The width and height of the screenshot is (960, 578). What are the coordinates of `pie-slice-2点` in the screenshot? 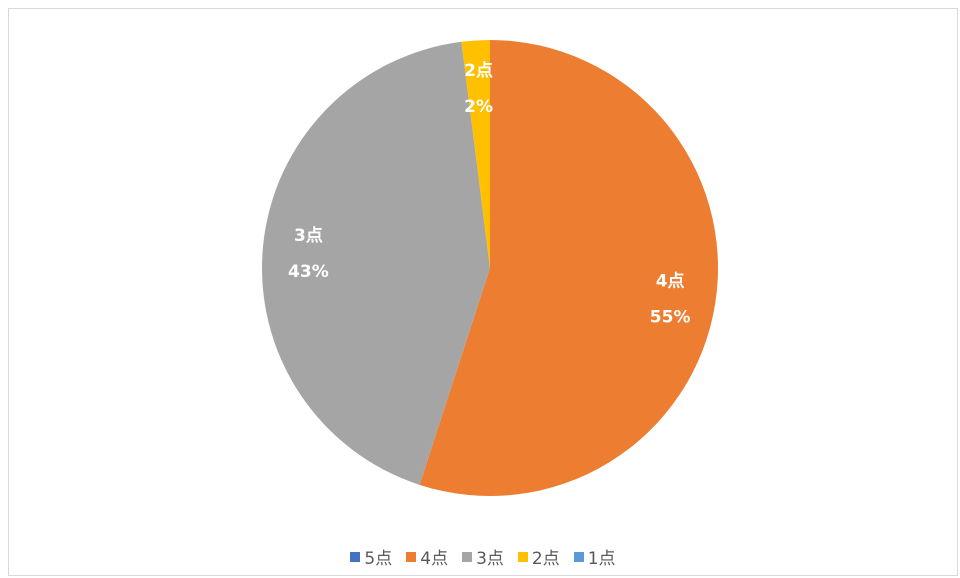 It's located at (475, 154).